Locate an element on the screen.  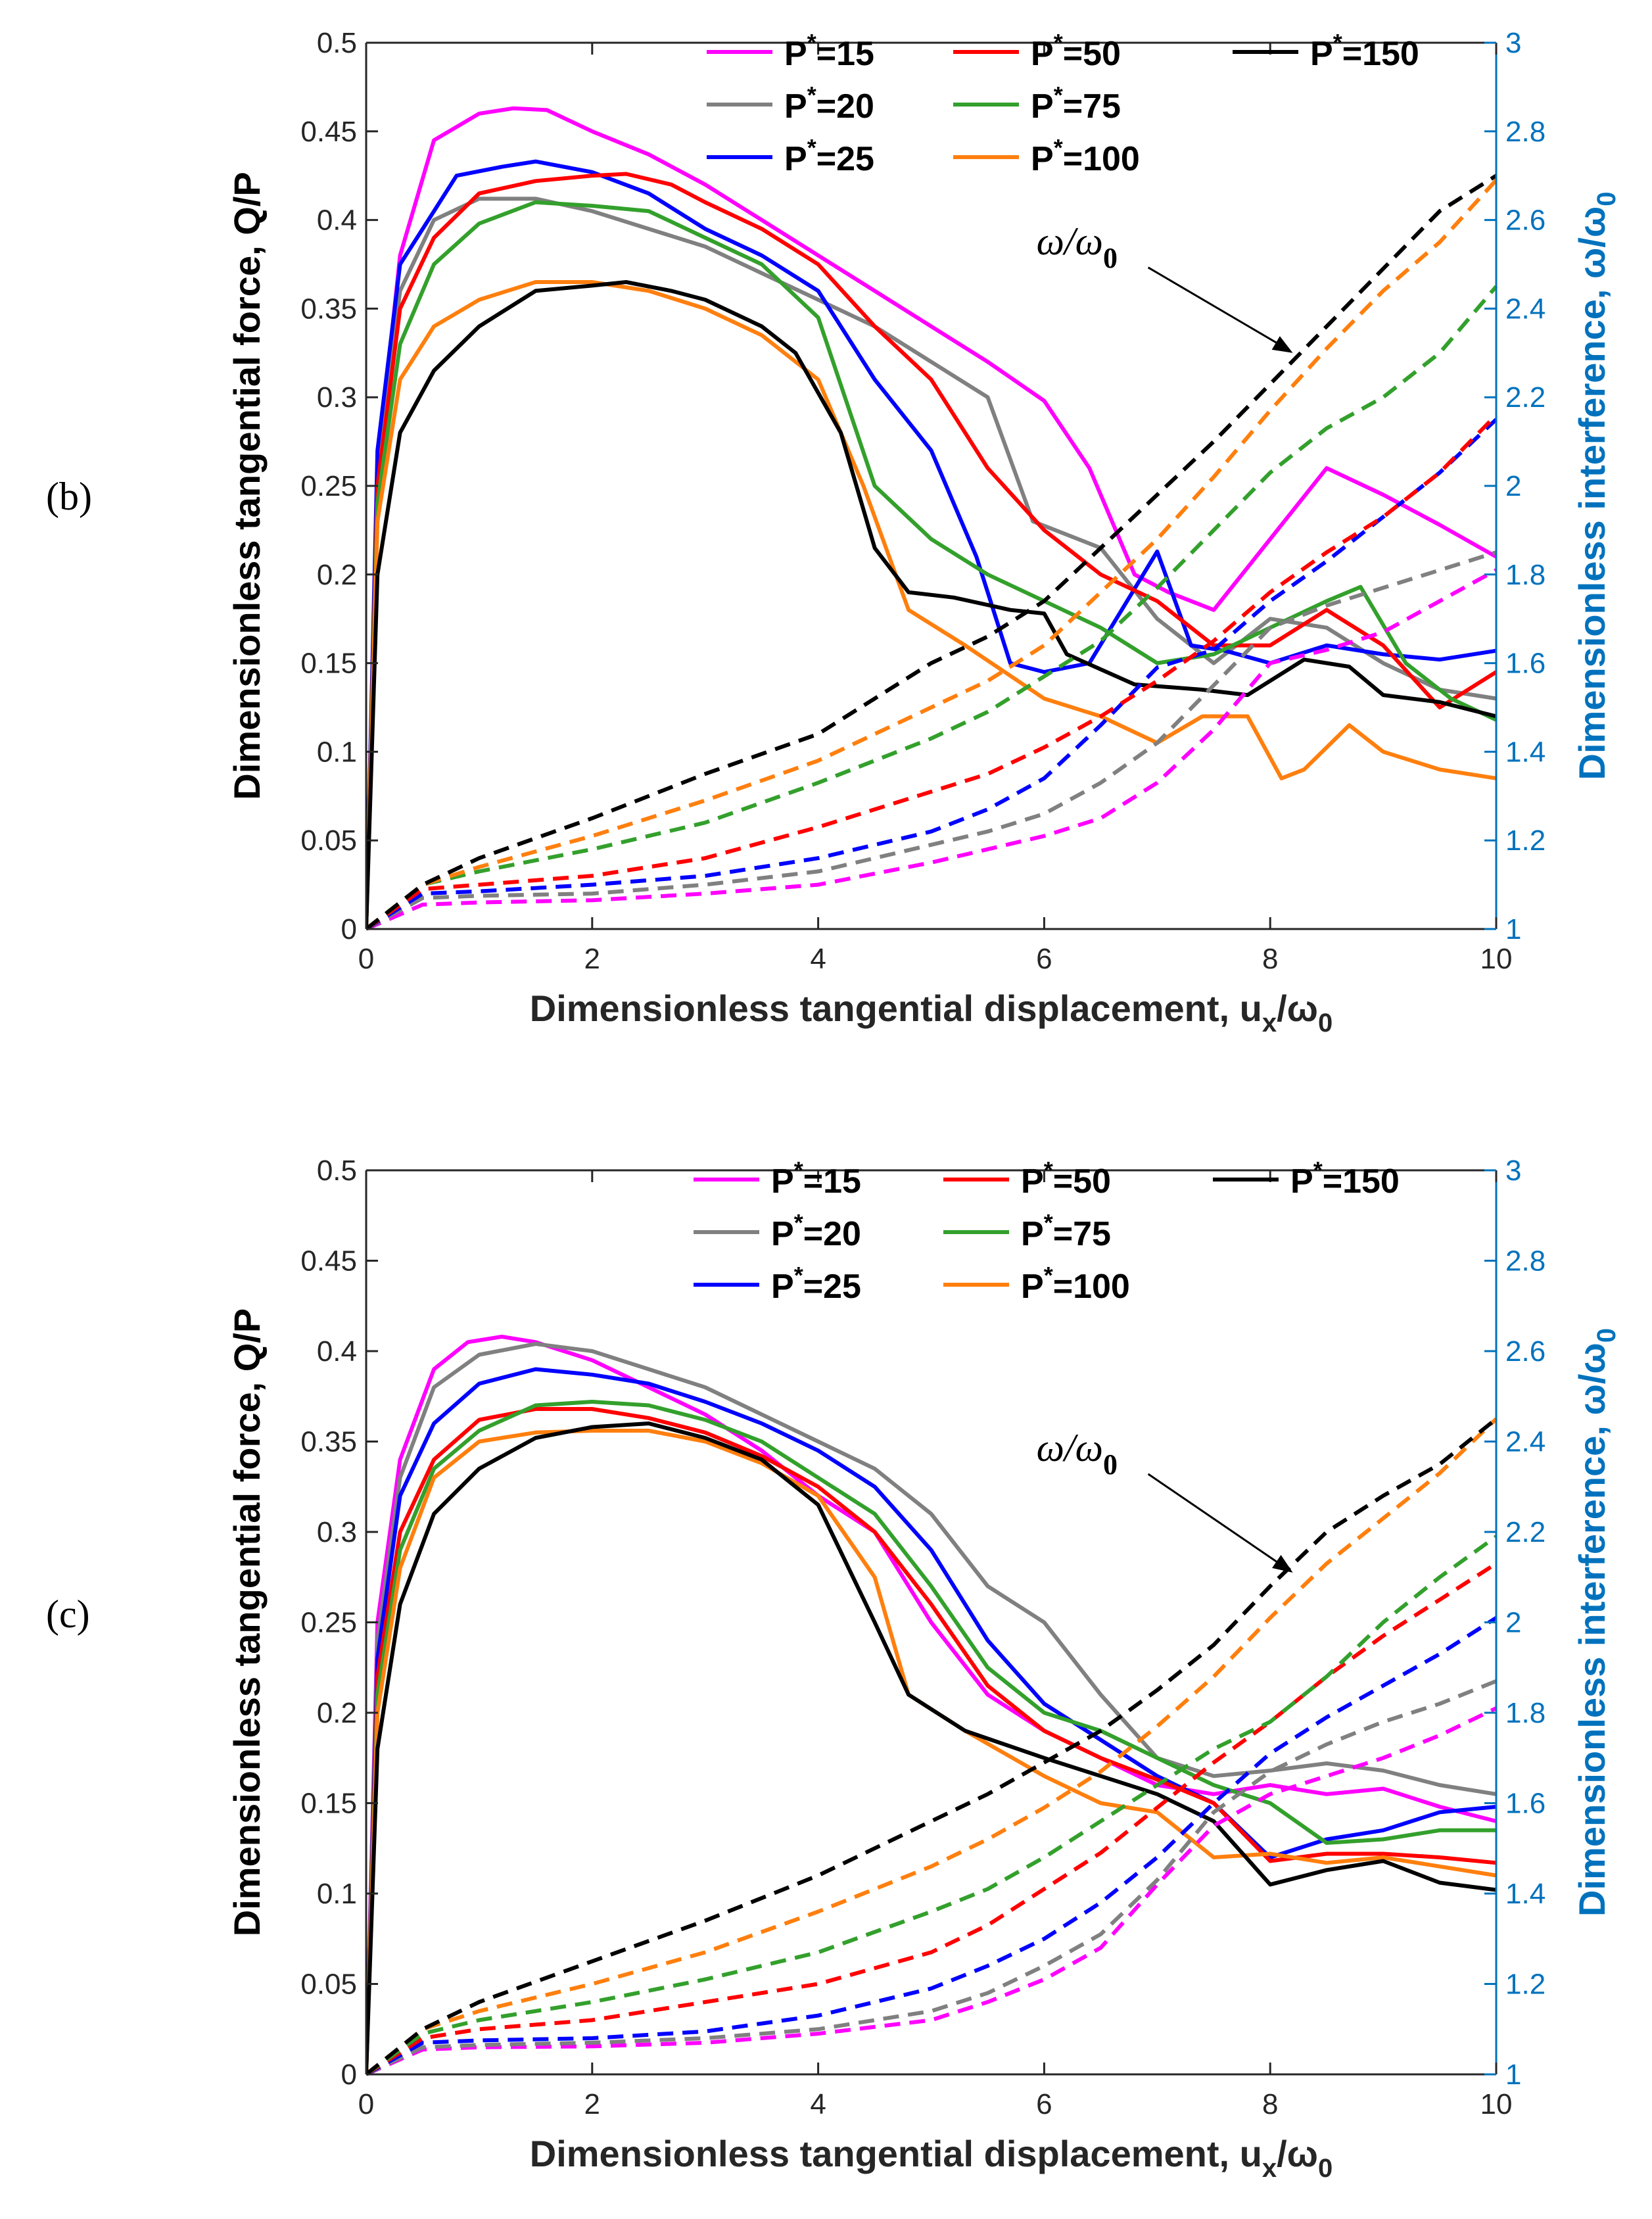
y-left-tick-label: 0.15 is located at coordinates (328, 664).